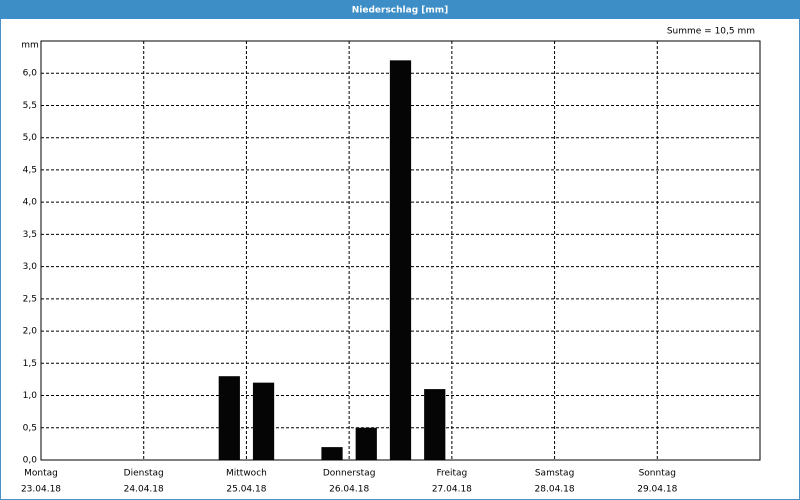  I want to click on y-tick-label: 2,0, so click(30, 332).